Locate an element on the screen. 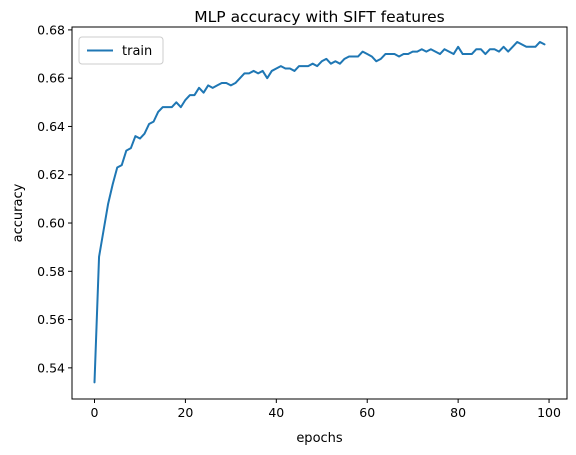  legend: train is located at coordinates (121, 50).